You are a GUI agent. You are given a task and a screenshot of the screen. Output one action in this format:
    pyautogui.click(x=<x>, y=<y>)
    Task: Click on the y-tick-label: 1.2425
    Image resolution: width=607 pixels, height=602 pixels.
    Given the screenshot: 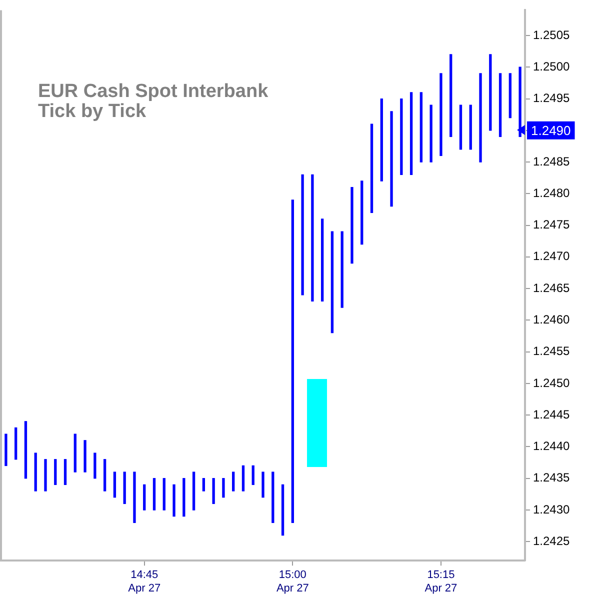 What is the action you would take?
    pyautogui.click(x=551, y=541)
    